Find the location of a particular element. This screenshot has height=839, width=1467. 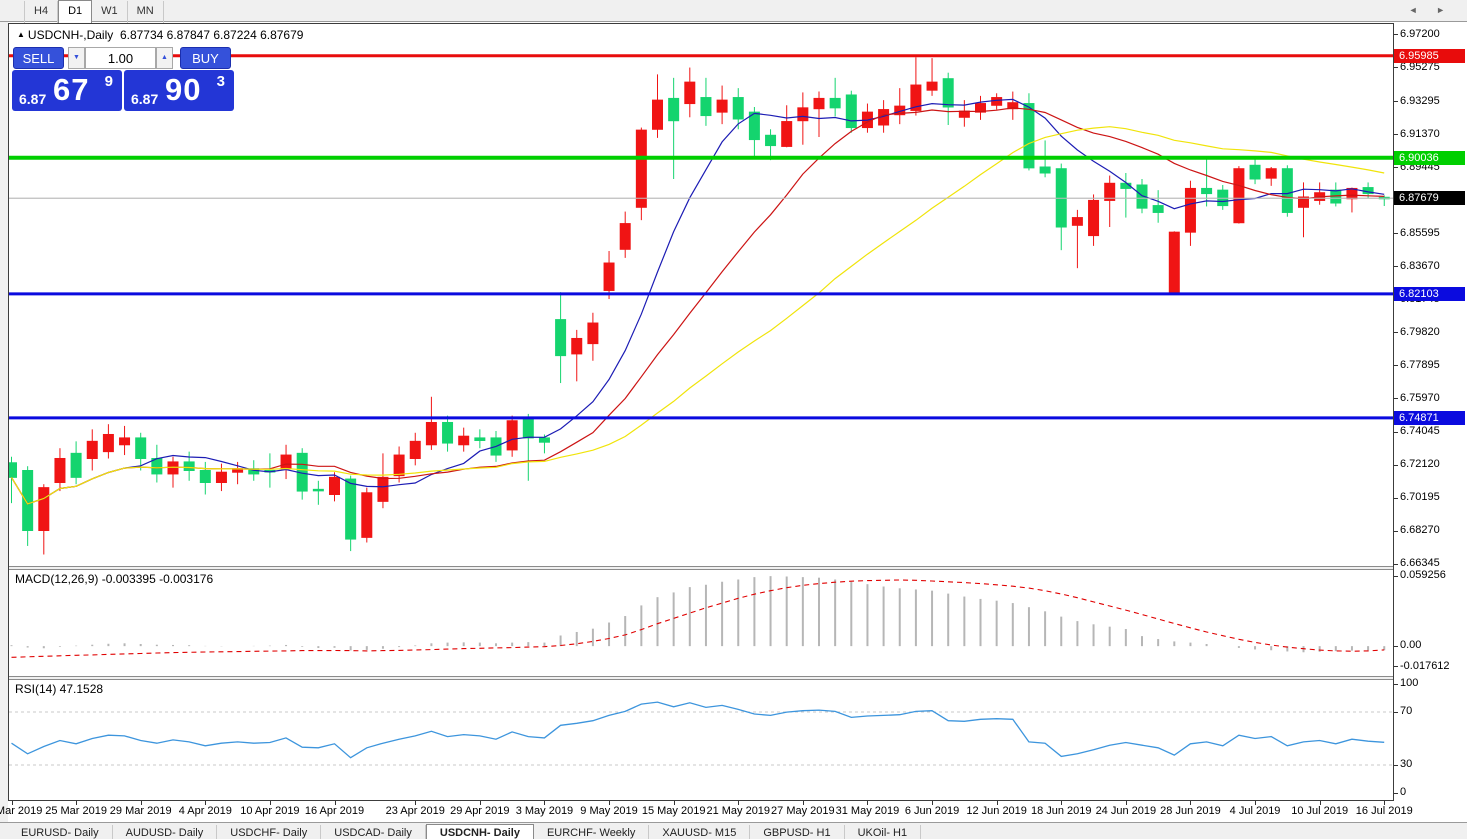

buy-price-box: 6.87 90 3 is located at coordinates (179, 90).